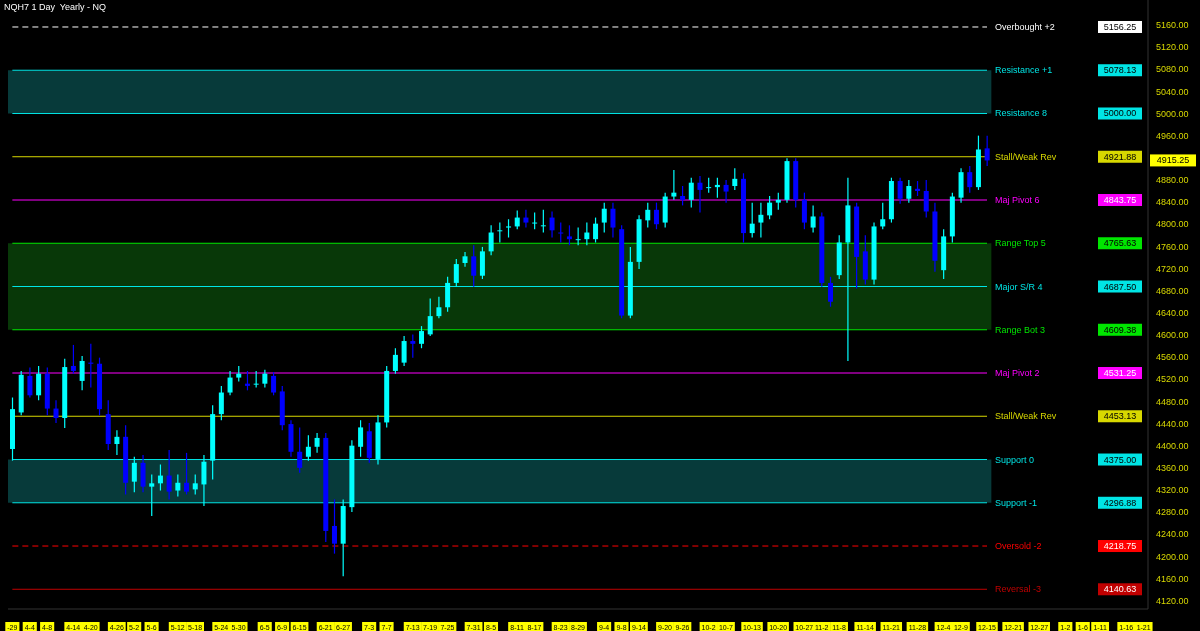 The height and width of the screenshot is (631, 1200). Describe the element at coordinates (1018, 589) in the screenshot. I see `ref-line-label: Reversal -3` at that location.